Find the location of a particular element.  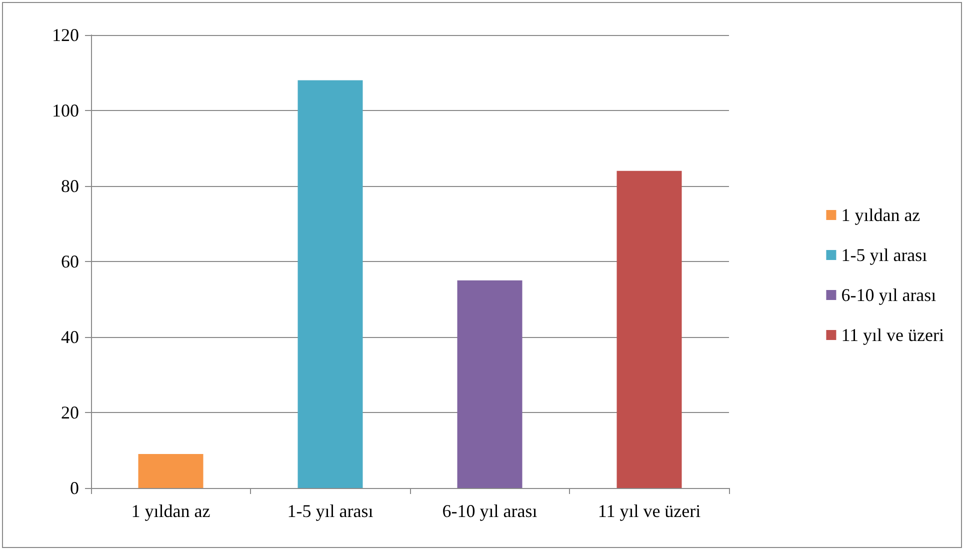

legend-label: 1 yıldan az is located at coordinates (880, 215).